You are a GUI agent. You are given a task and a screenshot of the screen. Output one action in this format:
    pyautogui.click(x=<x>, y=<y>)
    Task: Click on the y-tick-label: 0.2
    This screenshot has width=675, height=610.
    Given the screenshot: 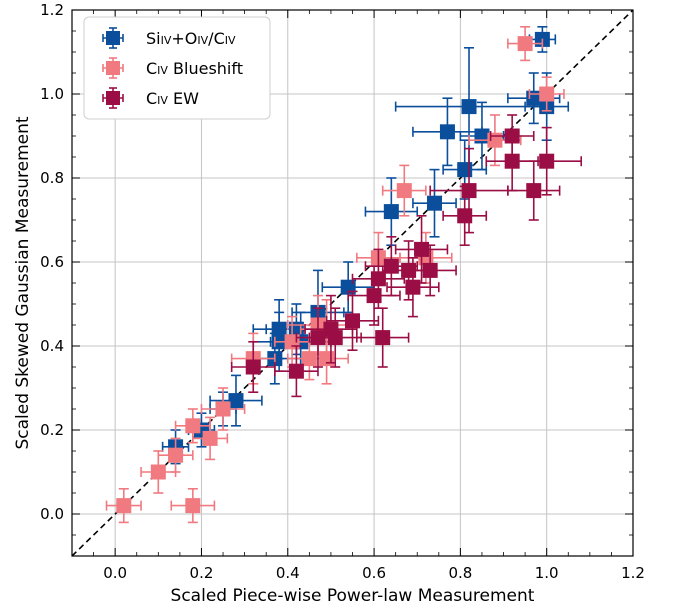 What is the action you would take?
    pyautogui.click(x=52, y=430)
    